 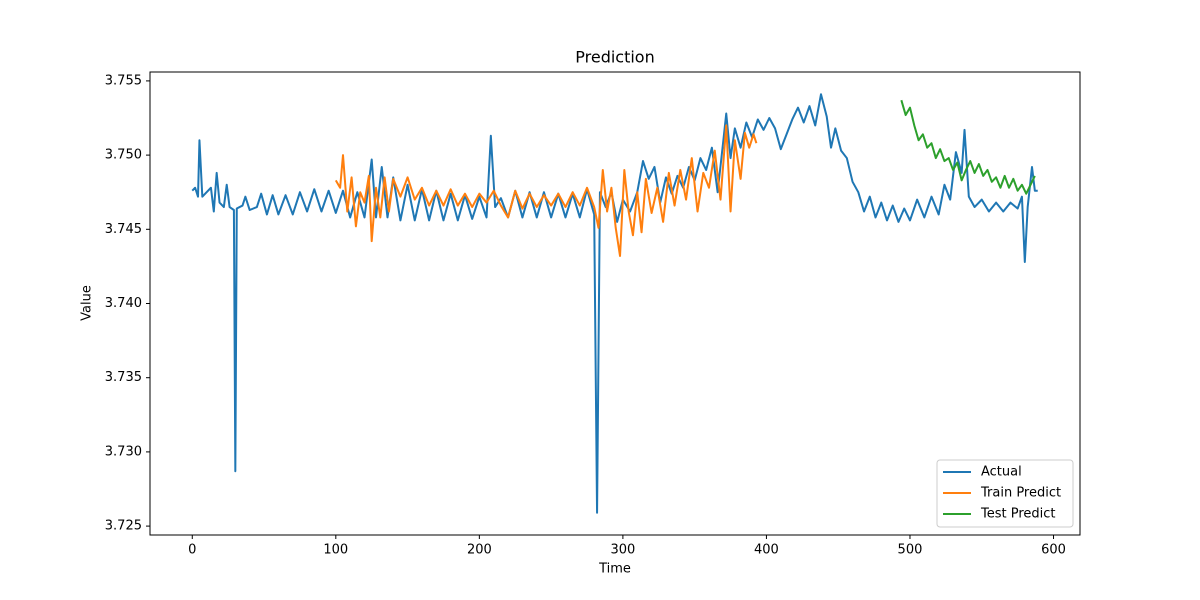 What do you see at coordinates (192, 550) in the screenshot?
I see `x-tick-label: 0` at bounding box center [192, 550].